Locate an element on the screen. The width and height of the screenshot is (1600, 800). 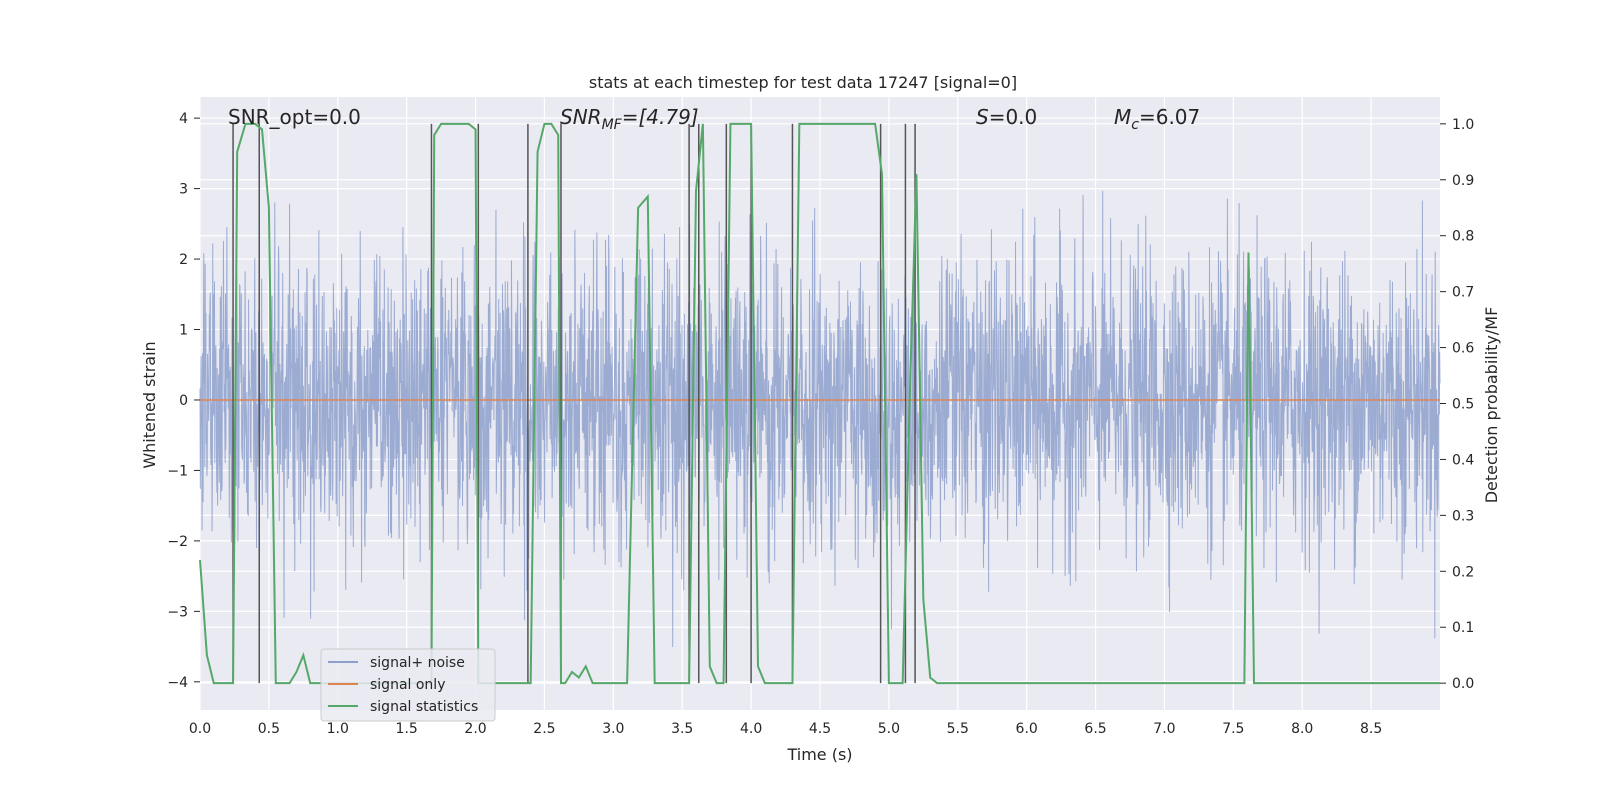
legend-box is located at coordinates (408, 685).